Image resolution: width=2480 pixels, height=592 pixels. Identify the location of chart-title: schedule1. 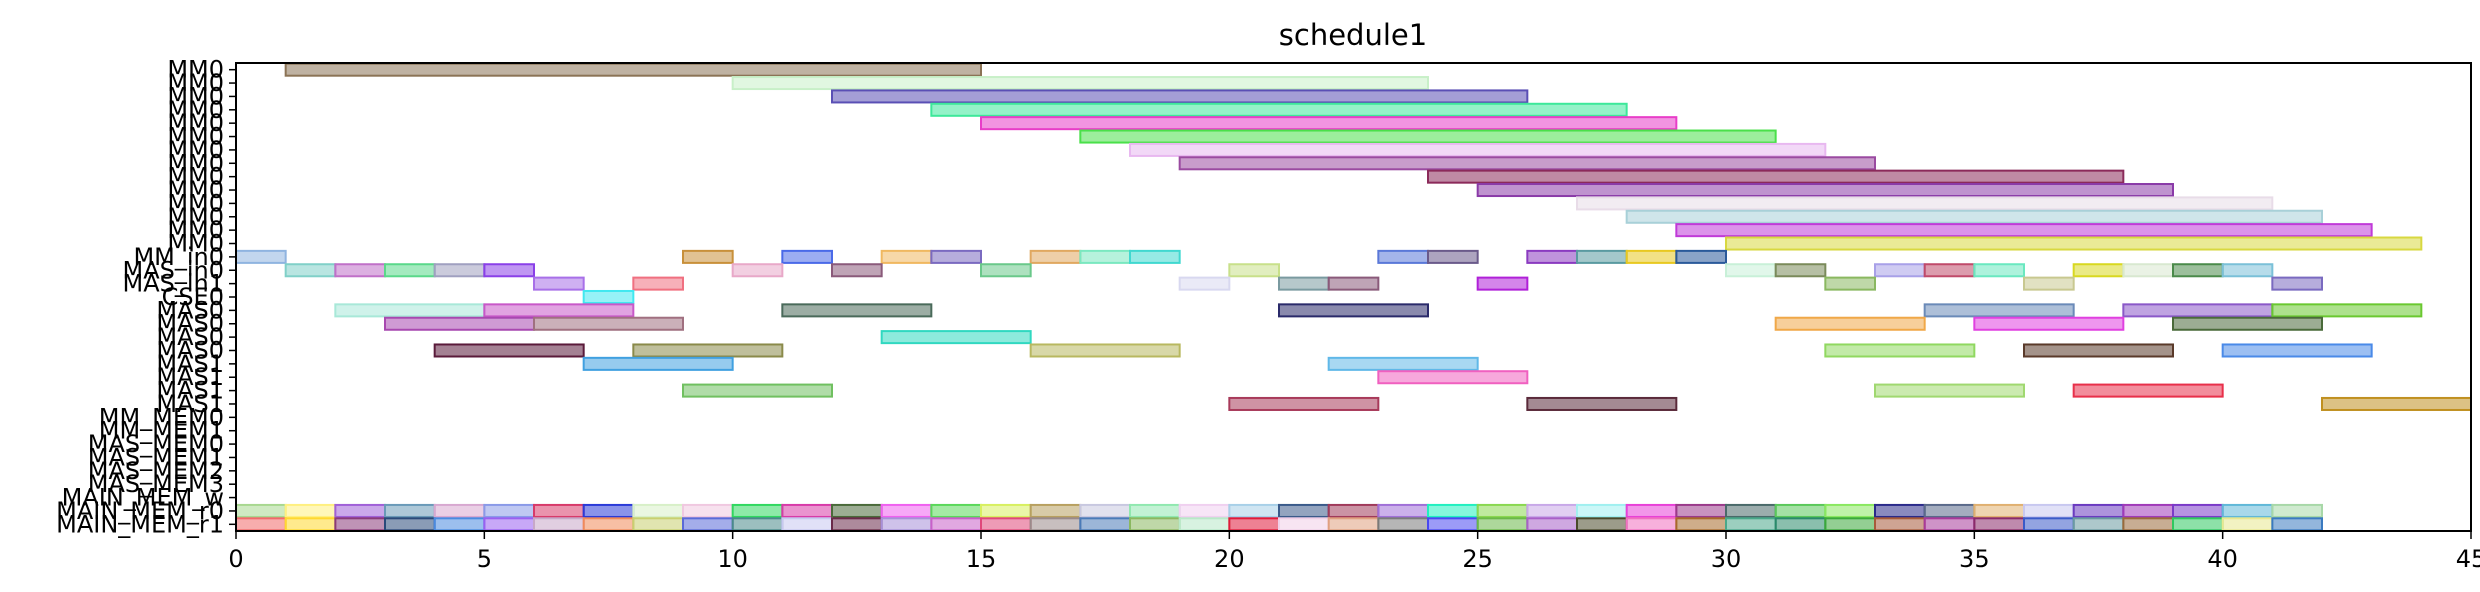
(1353, 35).